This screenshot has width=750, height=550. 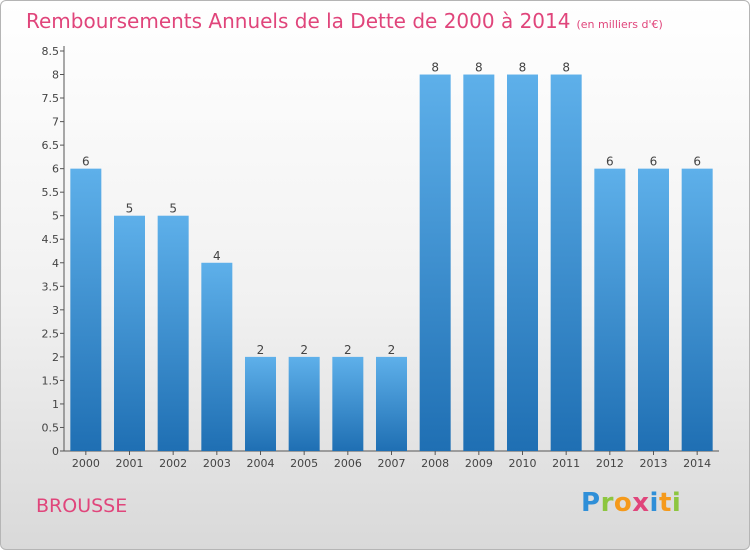 I want to click on logo-letter: P, so click(x=591, y=503).